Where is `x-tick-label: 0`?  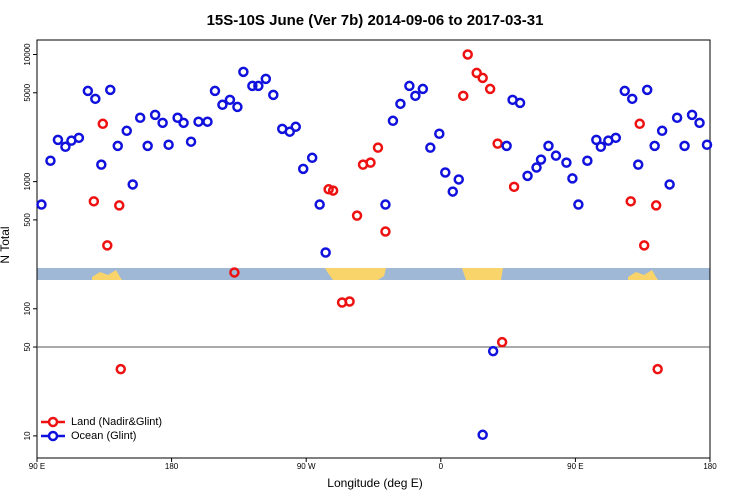
x-tick-label: 0 is located at coordinates (441, 466).